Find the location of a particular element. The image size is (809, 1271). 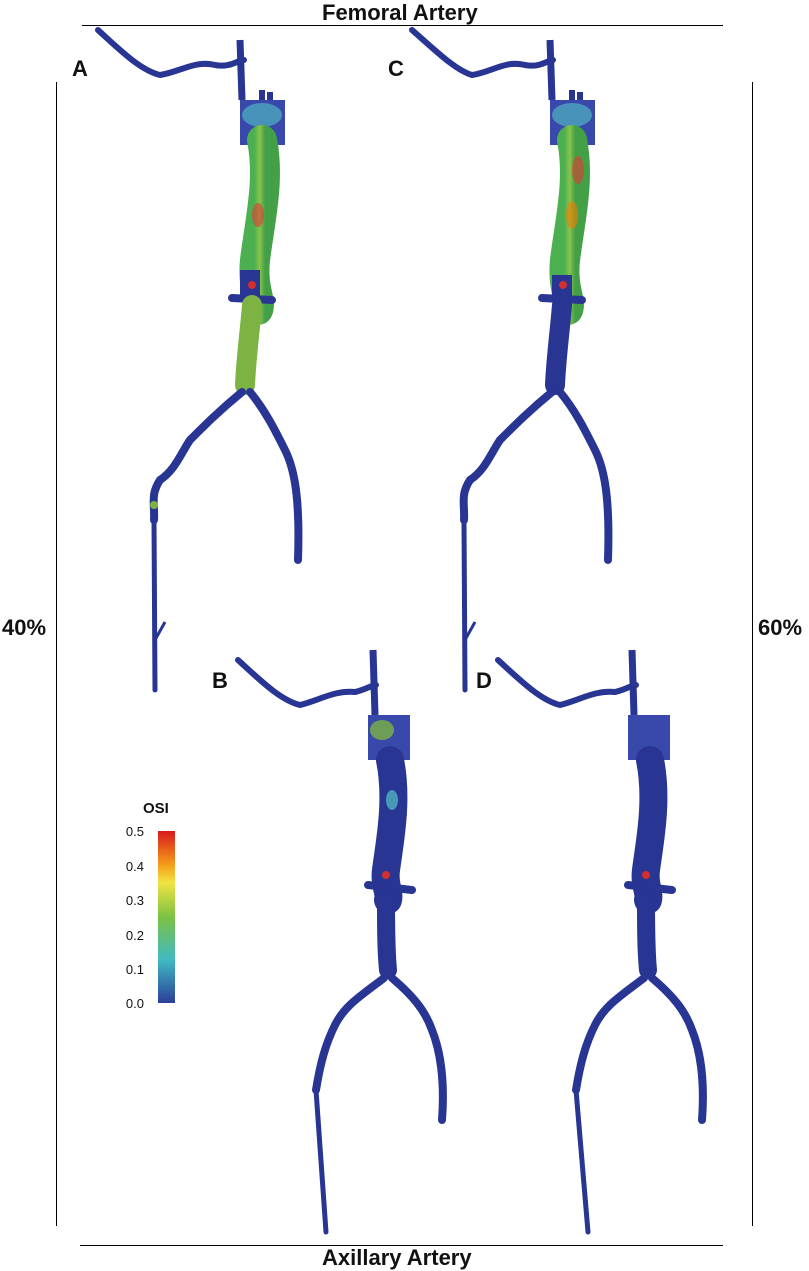

panel-label-b: B is located at coordinates (220, 680).